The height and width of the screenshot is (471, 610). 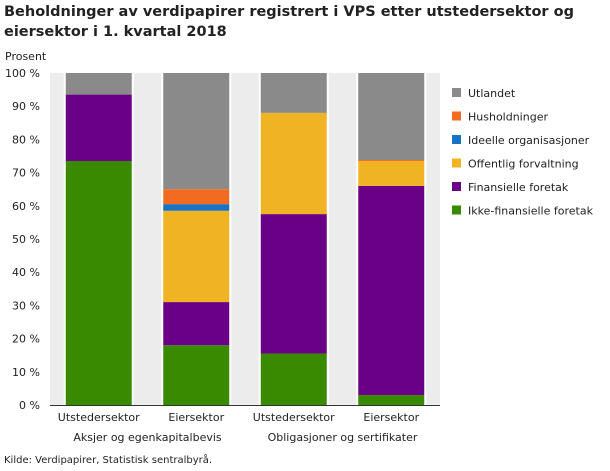 I want to click on y-tick-label: 90 %, so click(x=26, y=106).